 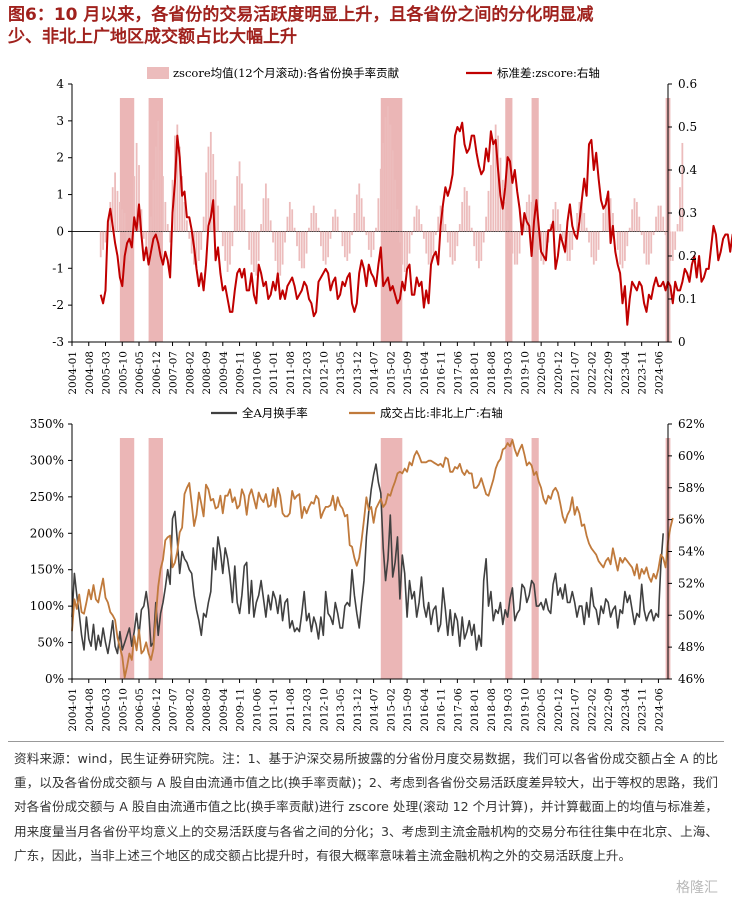 I want to click on panel2-left-tick-label: 50%, so click(x=50, y=643).